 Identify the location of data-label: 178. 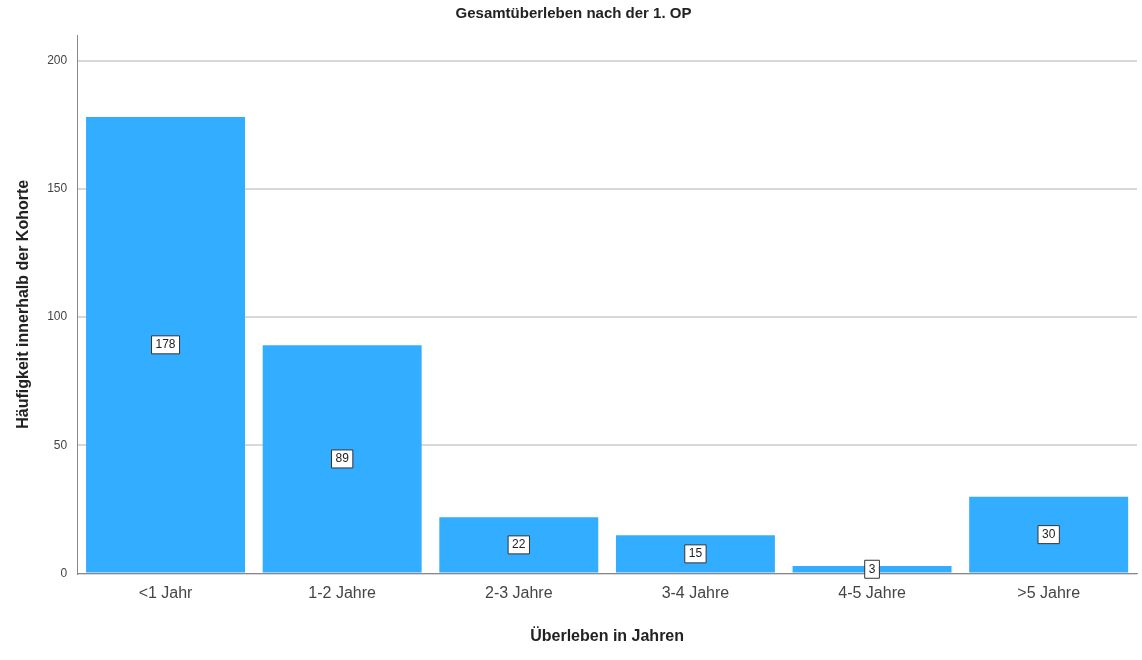
(165, 344).